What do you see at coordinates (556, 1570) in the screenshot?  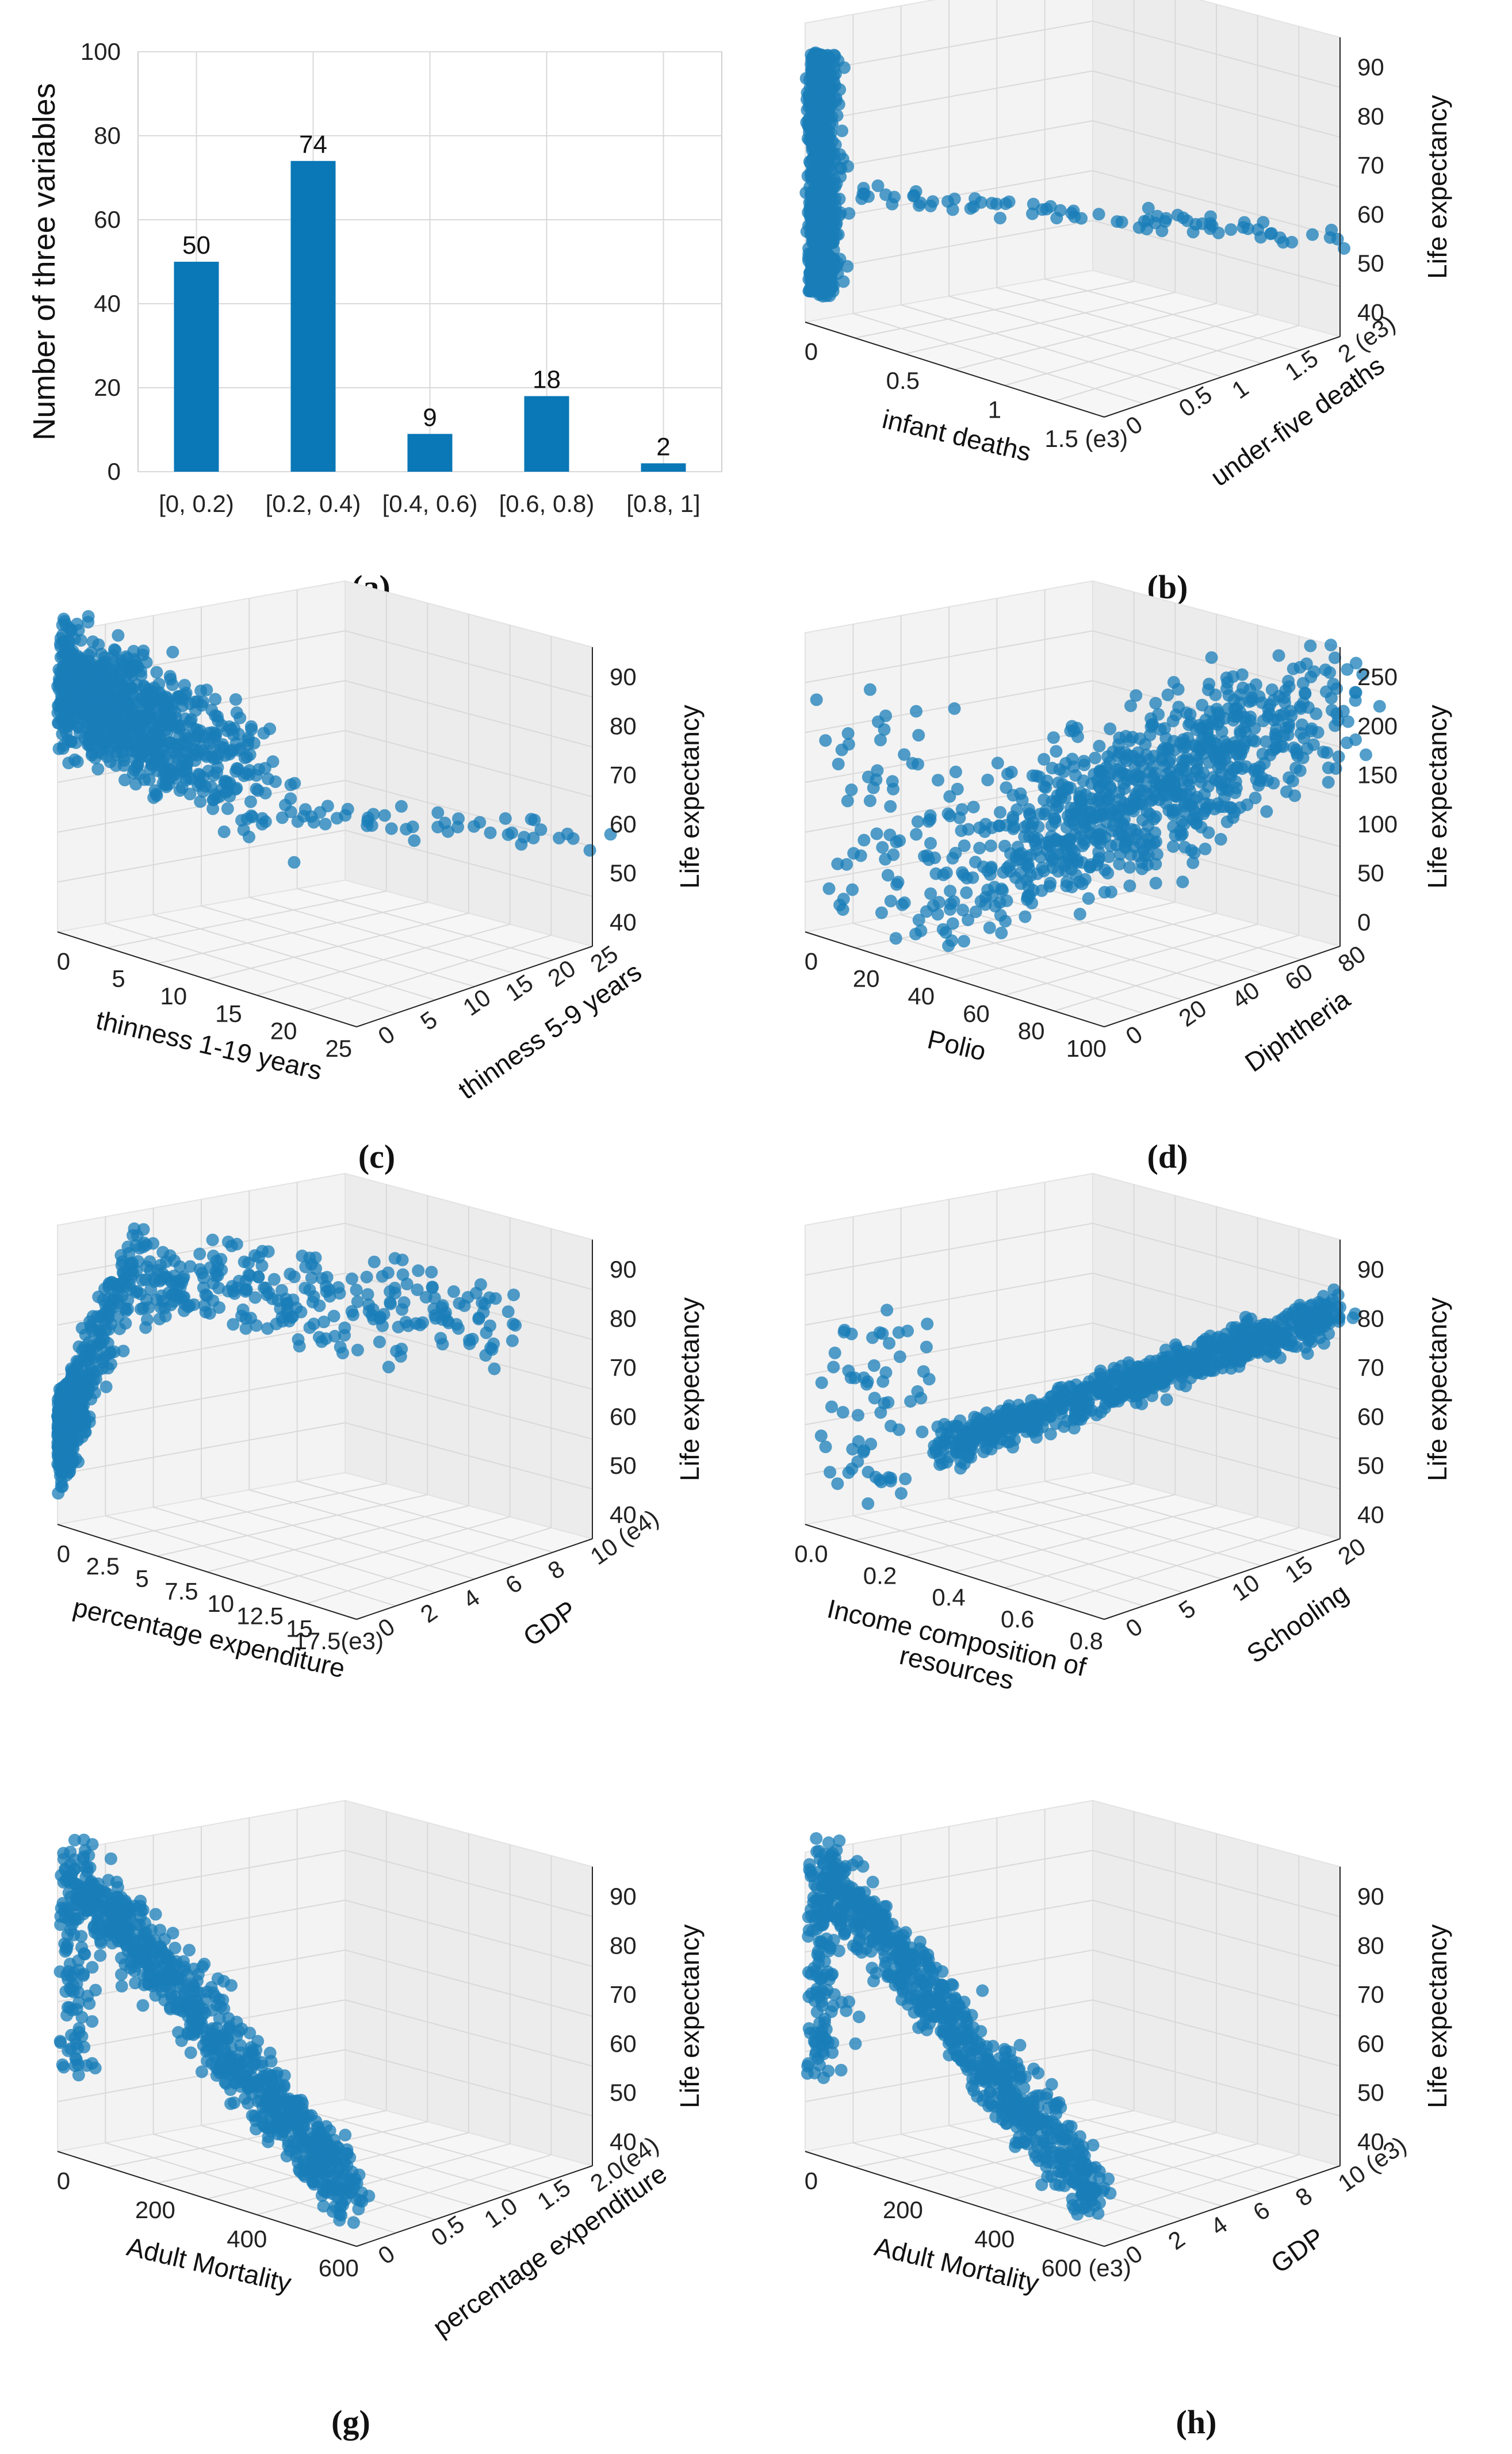 I see `y-tick-label: 8` at bounding box center [556, 1570].